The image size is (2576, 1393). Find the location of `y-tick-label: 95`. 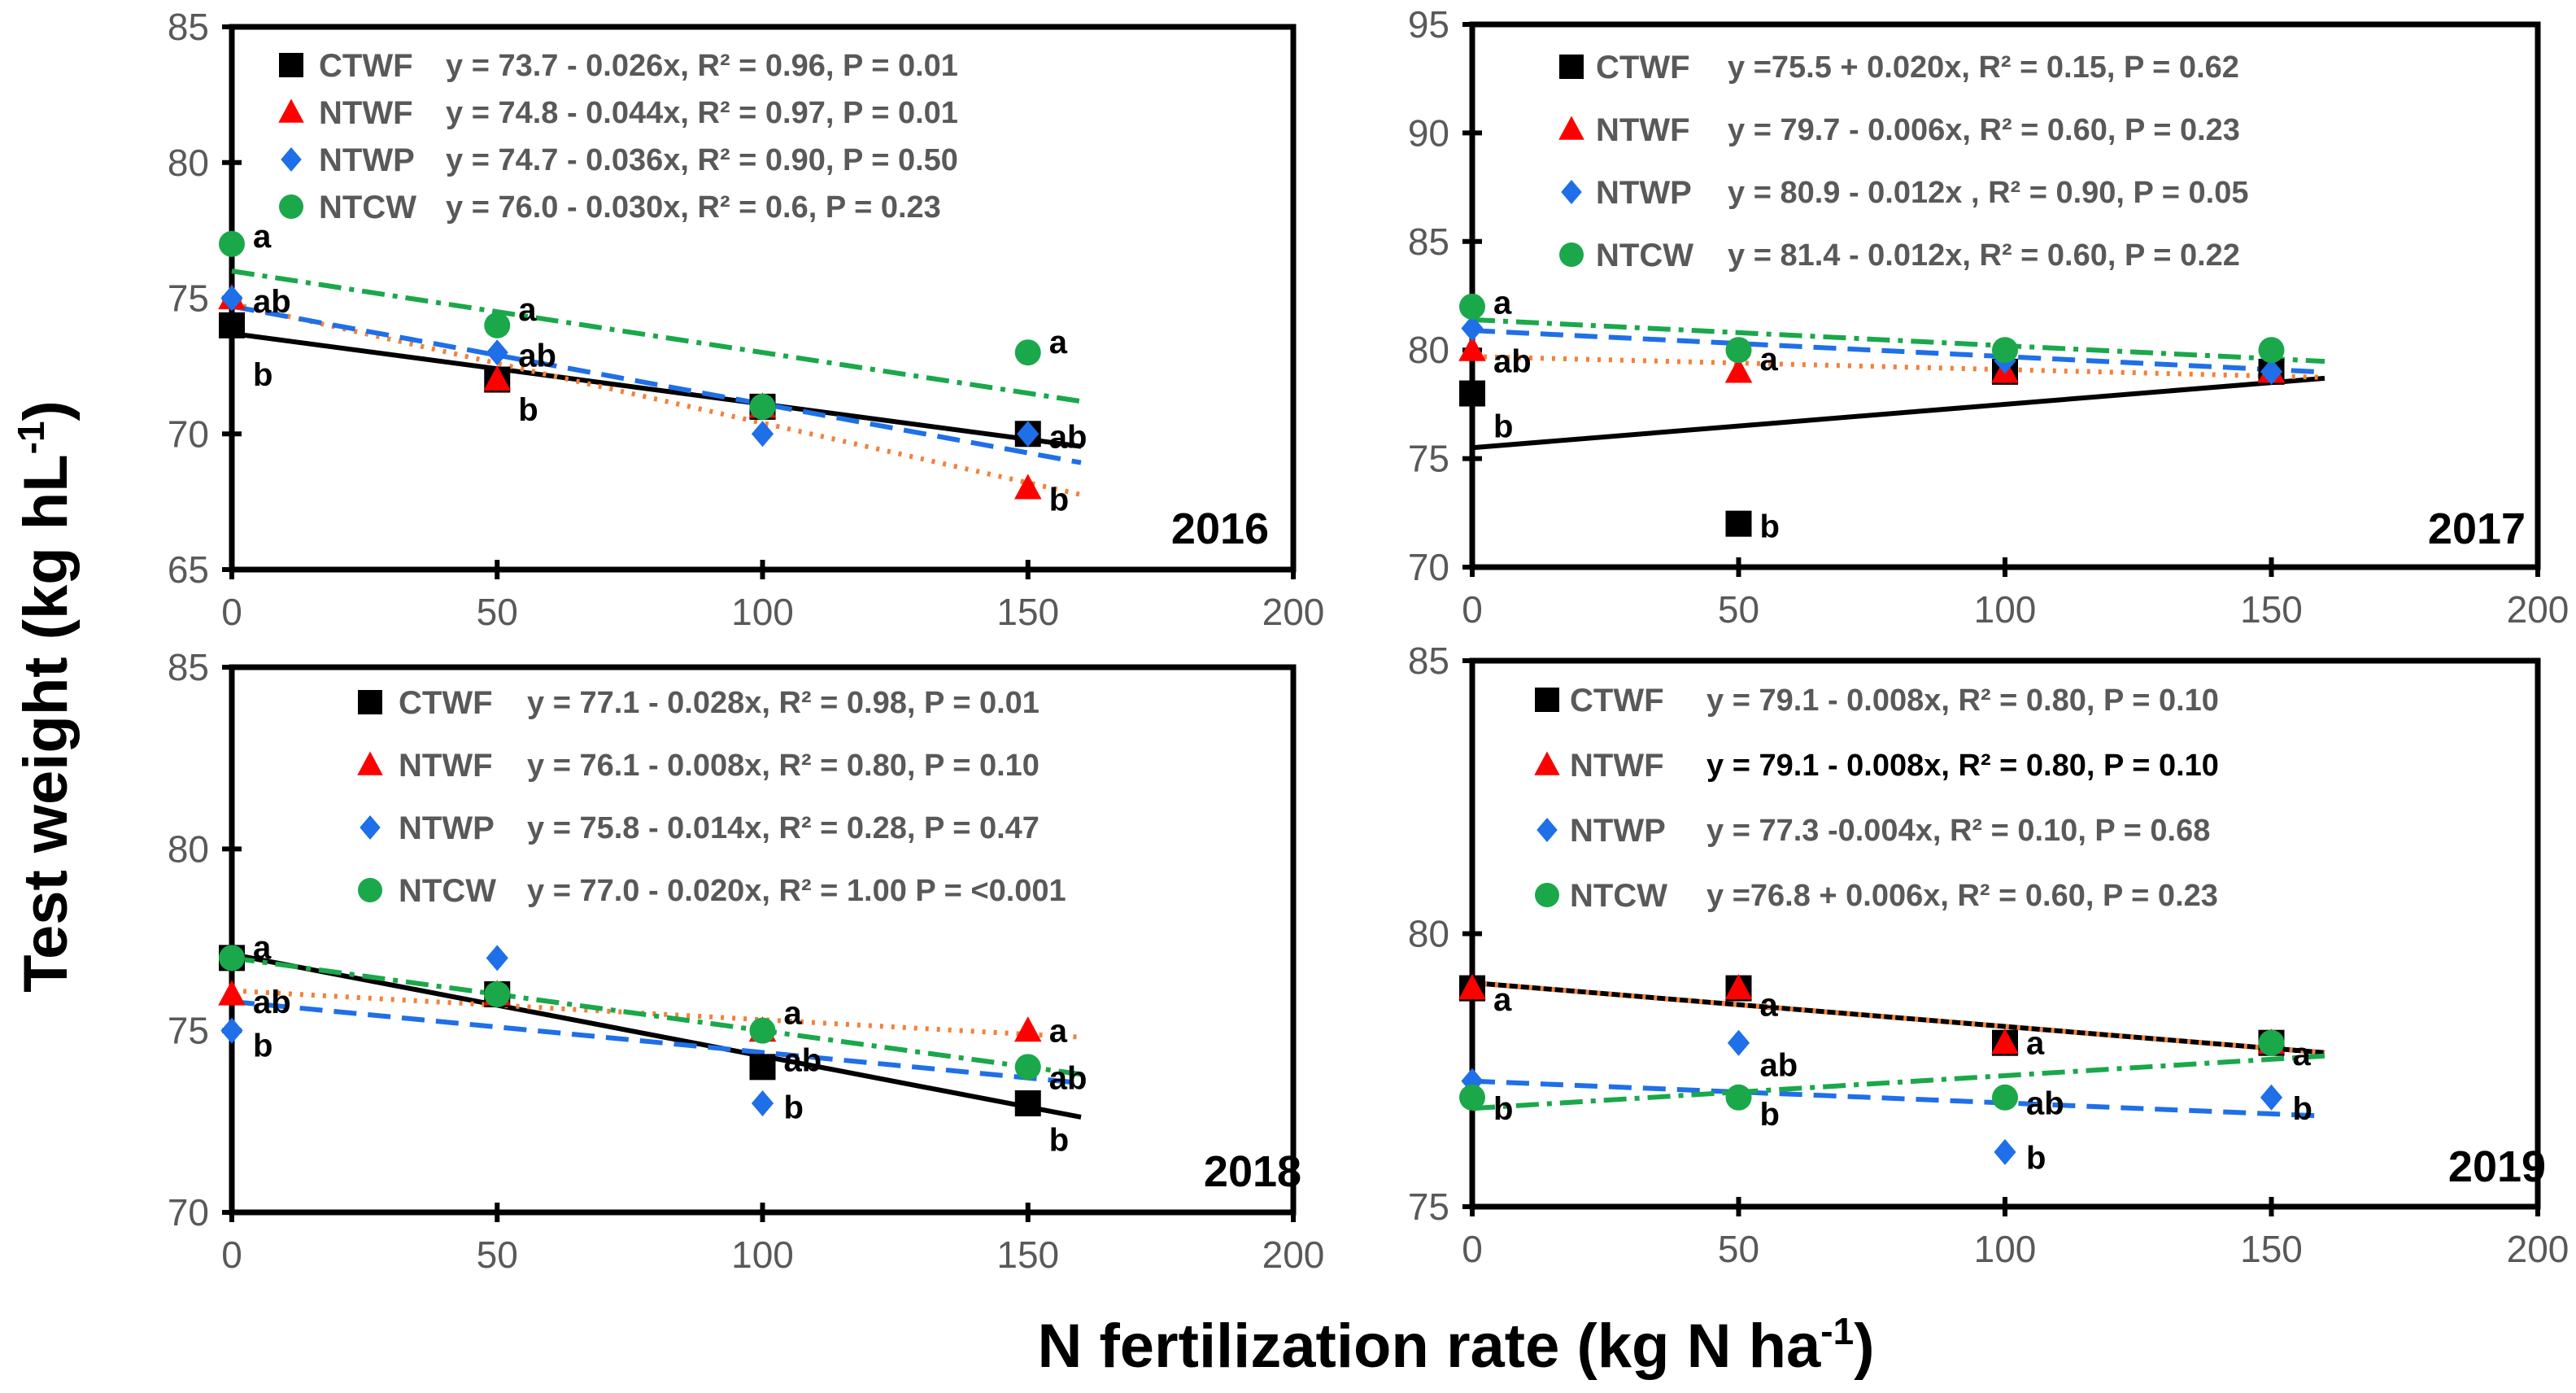

y-tick-label: 95 is located at coordinates (1428, 24).